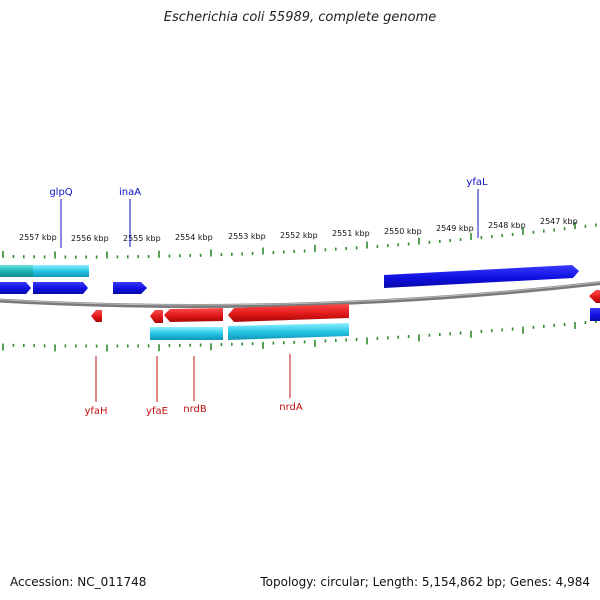  What do you see at coordinates (38, 237) in the screenshot?
I see `ruler-label-2557: 2557 kbp` at bounding box center [38, 237].